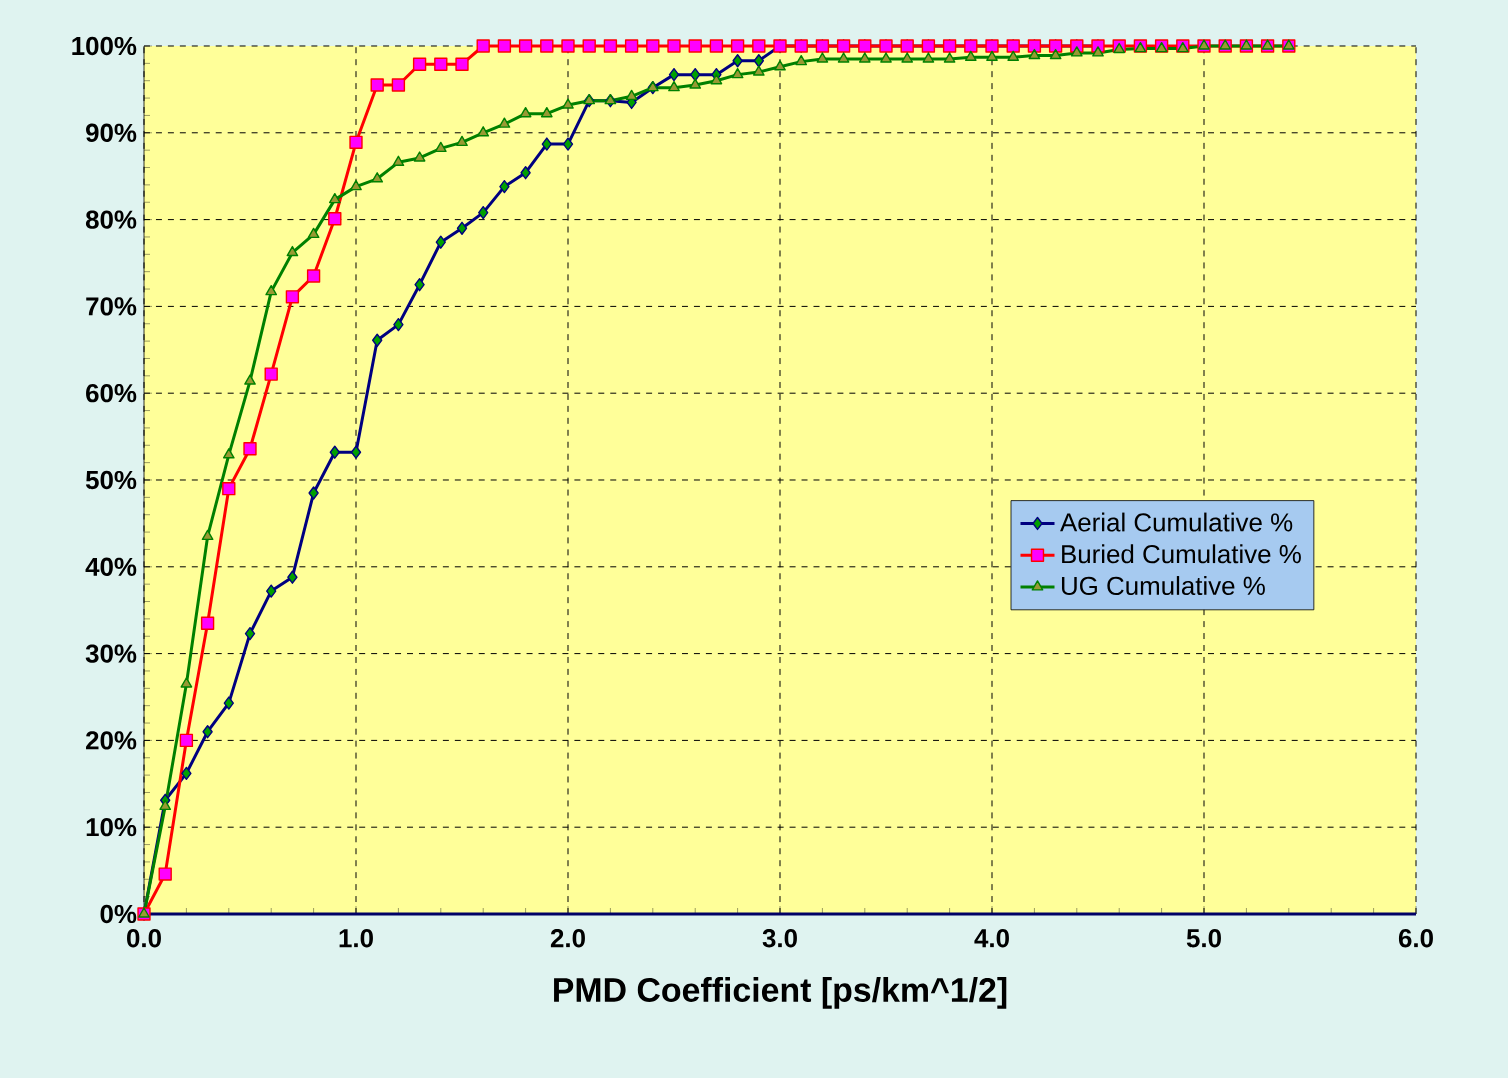 This screenshot has width=1508, height=1078. I want to click on y-tick-label: 30%, so click(111, 653).